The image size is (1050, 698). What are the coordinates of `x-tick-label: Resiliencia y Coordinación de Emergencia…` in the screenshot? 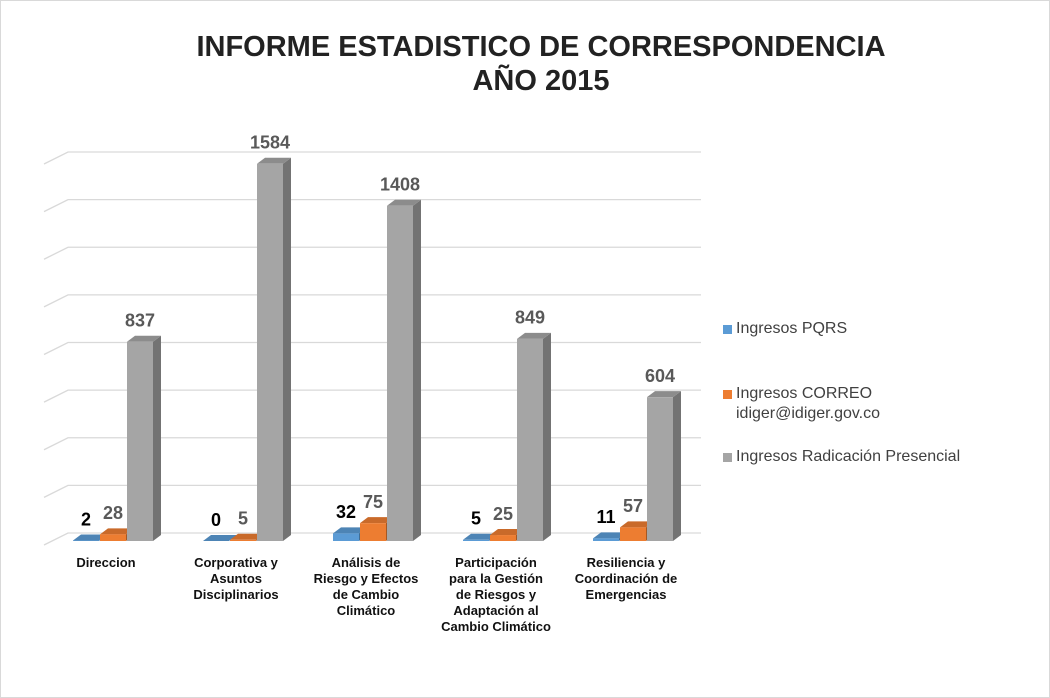 It's located at (626, 578).